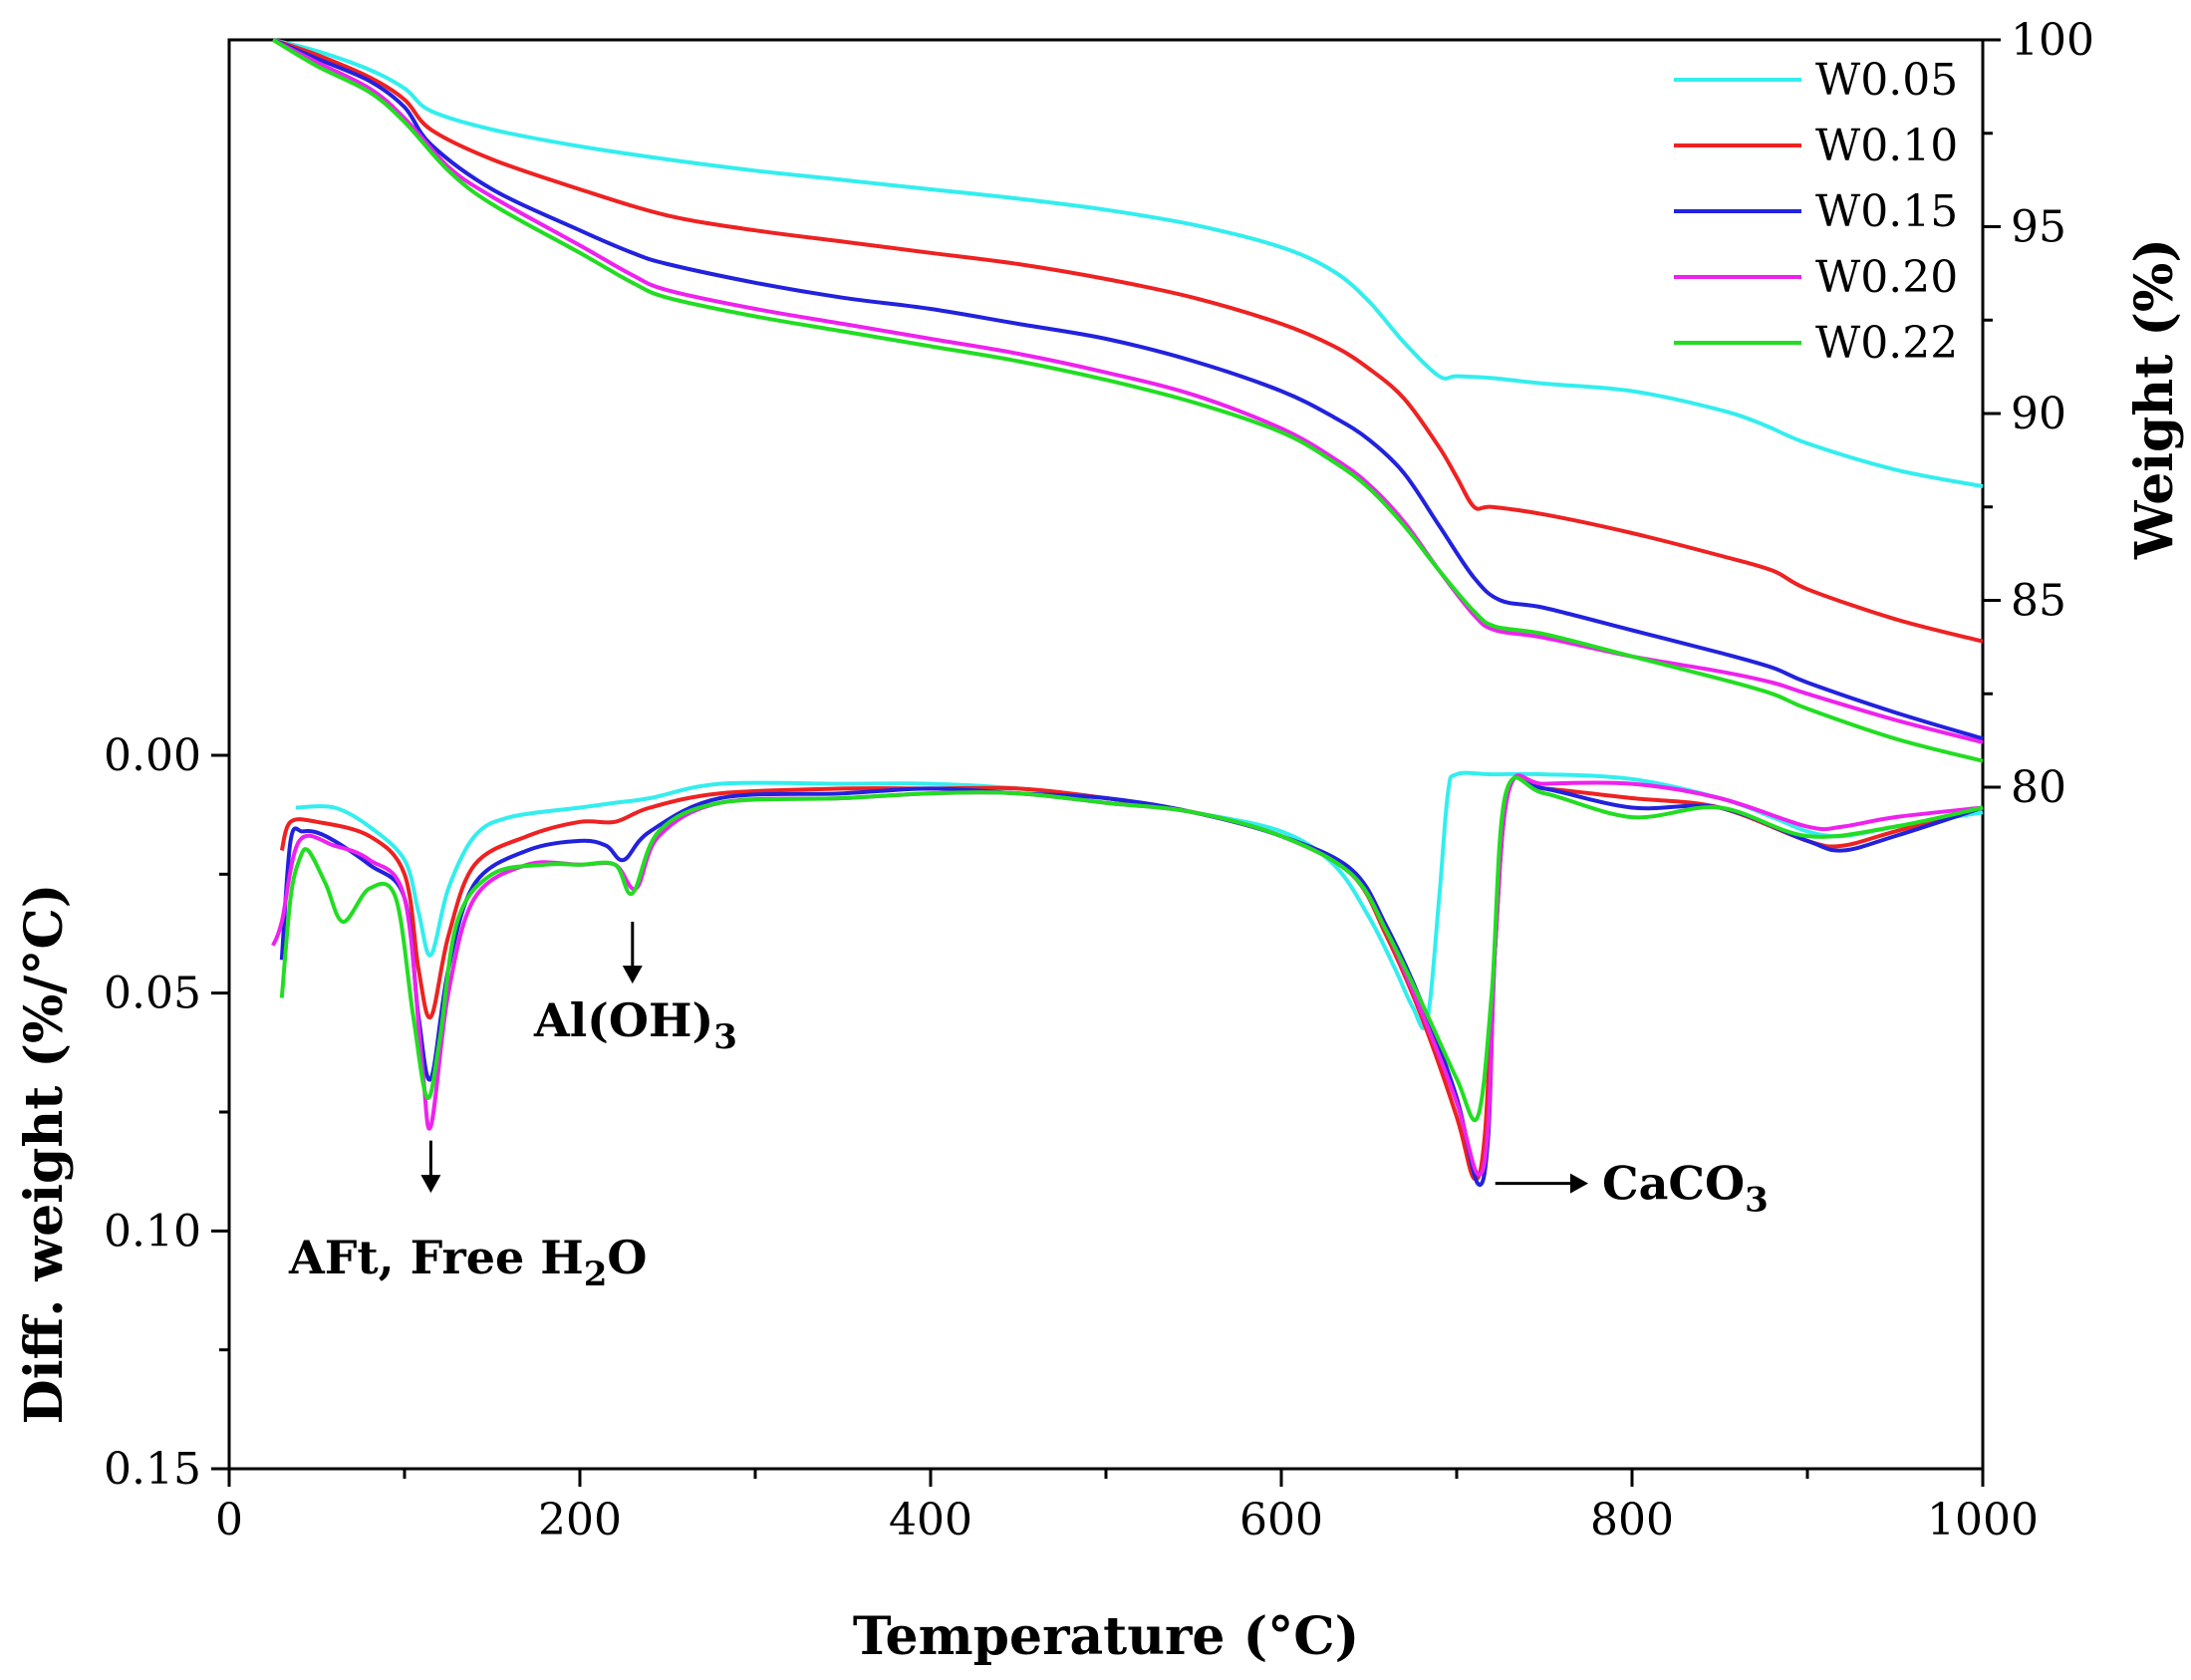  I want to click on legend-label-w022: W0.22, so click(1886, 343).